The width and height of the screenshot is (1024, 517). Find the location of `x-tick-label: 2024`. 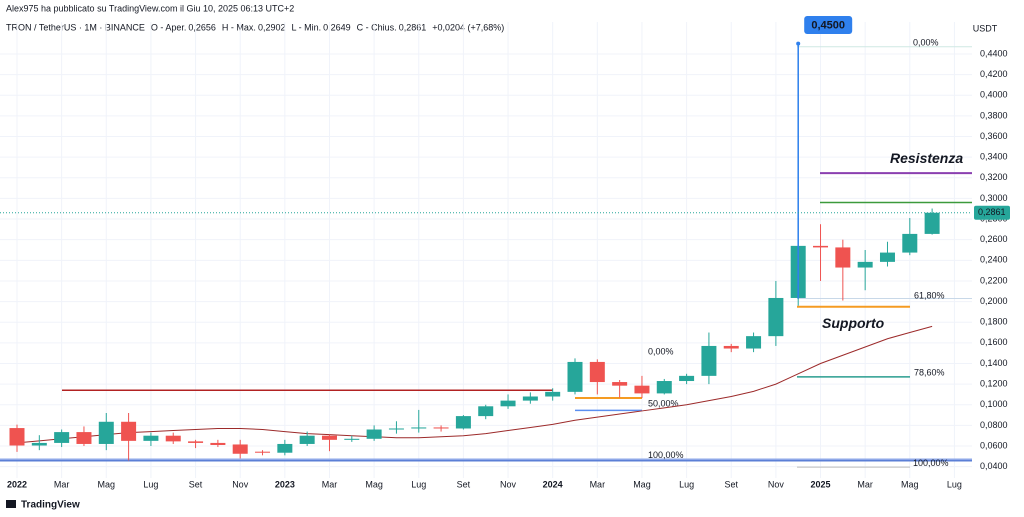

x-tick-label: 2024 is located at coordinates (553, 484).